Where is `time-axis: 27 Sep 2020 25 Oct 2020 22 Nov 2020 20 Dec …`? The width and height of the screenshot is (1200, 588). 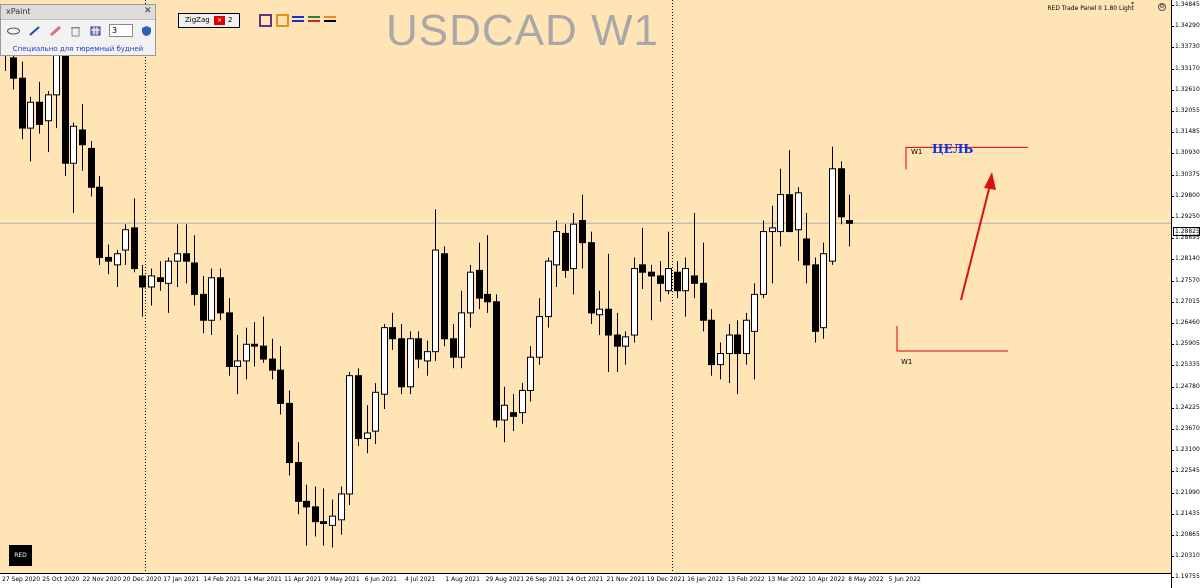
time-axis: 27 Sep 2020 25 Oct 2020 22 Nov 2020 20 Dec … is located at coordinates (585, 580).